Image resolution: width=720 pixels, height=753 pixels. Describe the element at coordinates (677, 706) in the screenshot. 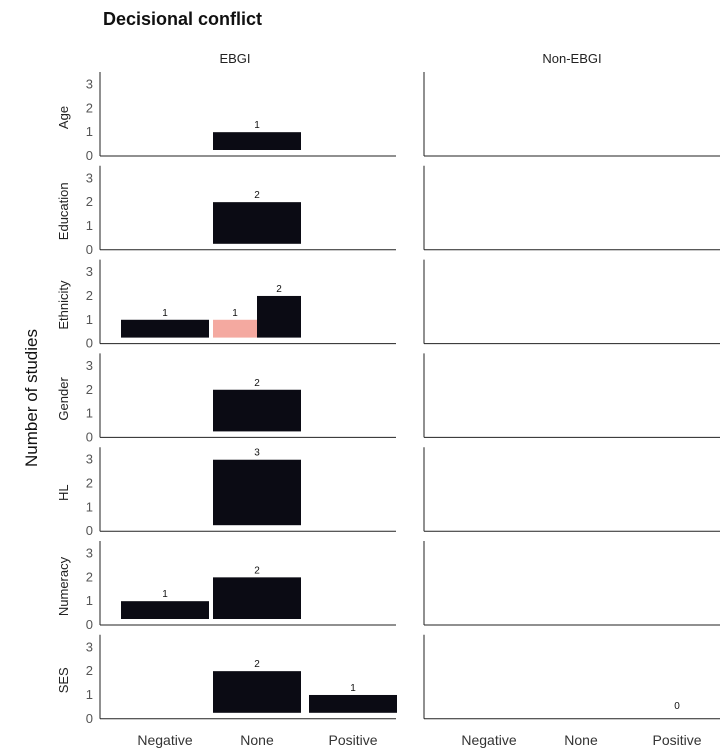

I see `data-label-ses-positive: 0` at that location.